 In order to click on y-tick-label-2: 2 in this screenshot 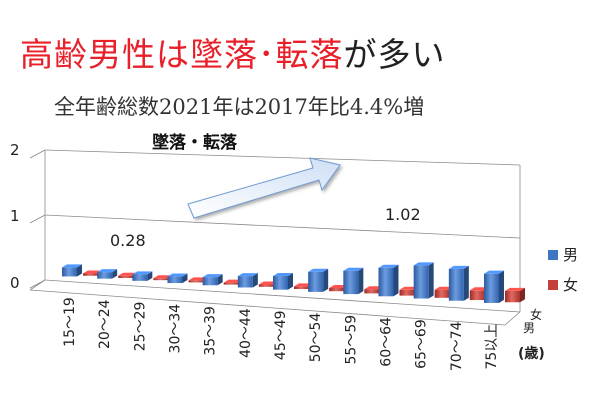, I will do `click(15, 150)`.